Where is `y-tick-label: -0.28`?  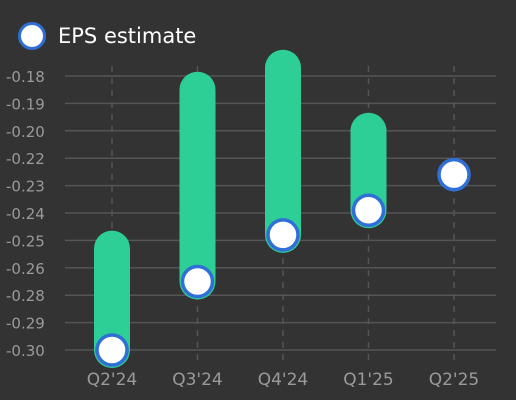 y-tick-label: -0.28 is located at coordinates (25, 296).